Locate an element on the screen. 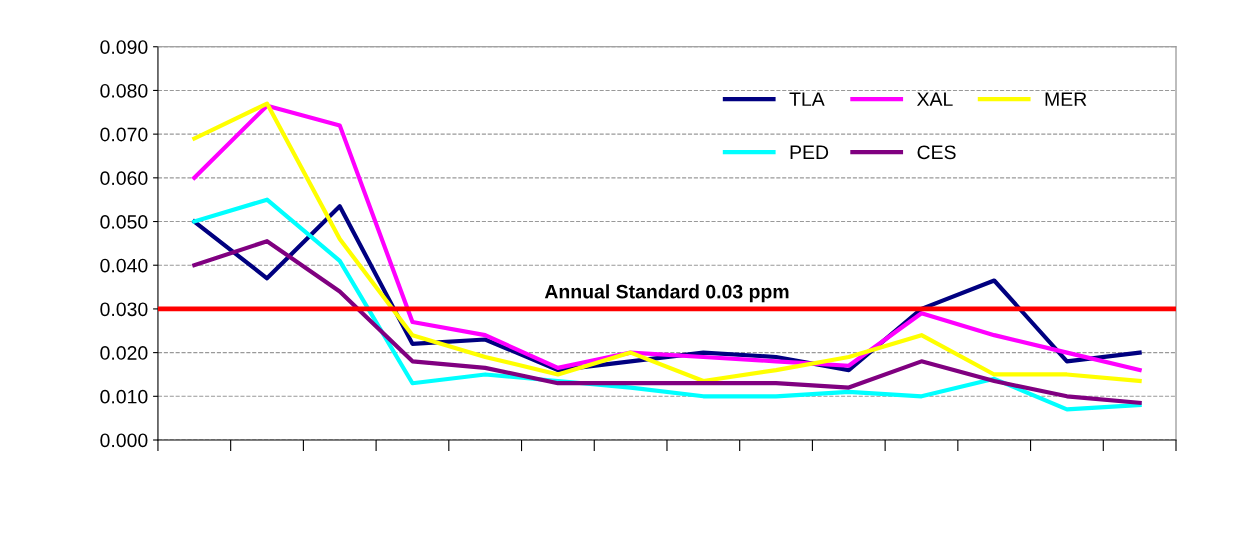  y-tick-label: 0.080 is located at coordinates (124, 90).